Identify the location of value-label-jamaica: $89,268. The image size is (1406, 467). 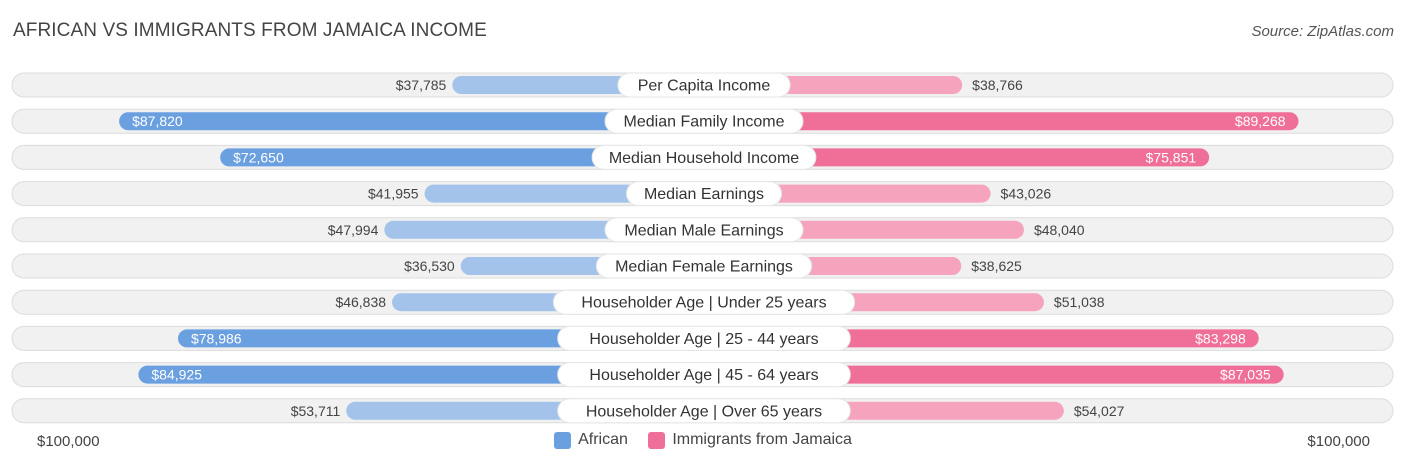
(1260, 121).